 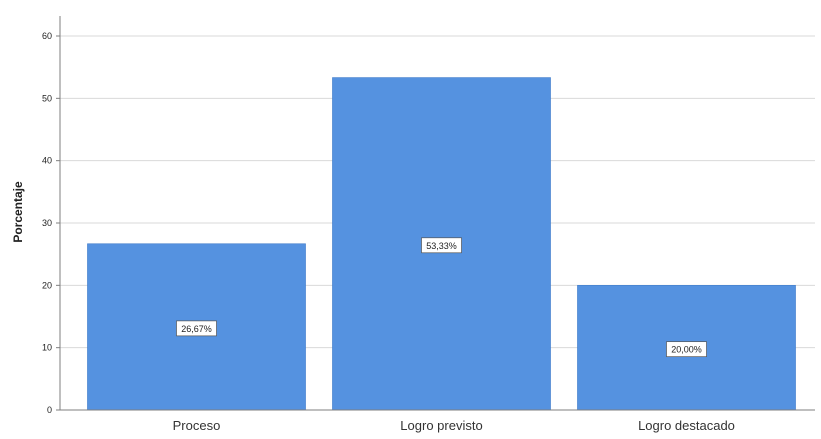 I want to click on data-label-text: 26,67%, so click(x=196, y=329).